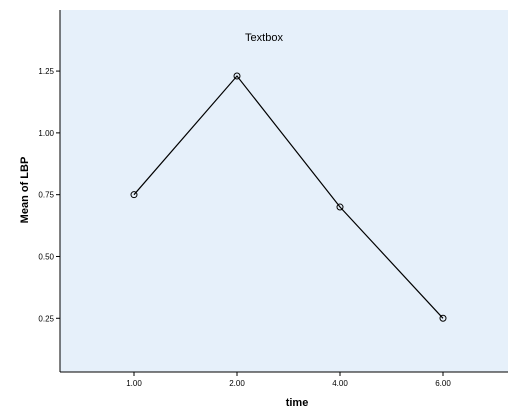 The image size is (509, 409). What do you see at coordinates (46, 318) in the screenshot?
I see `y-tick-label: 0.25` at bounding box center [46, 318].